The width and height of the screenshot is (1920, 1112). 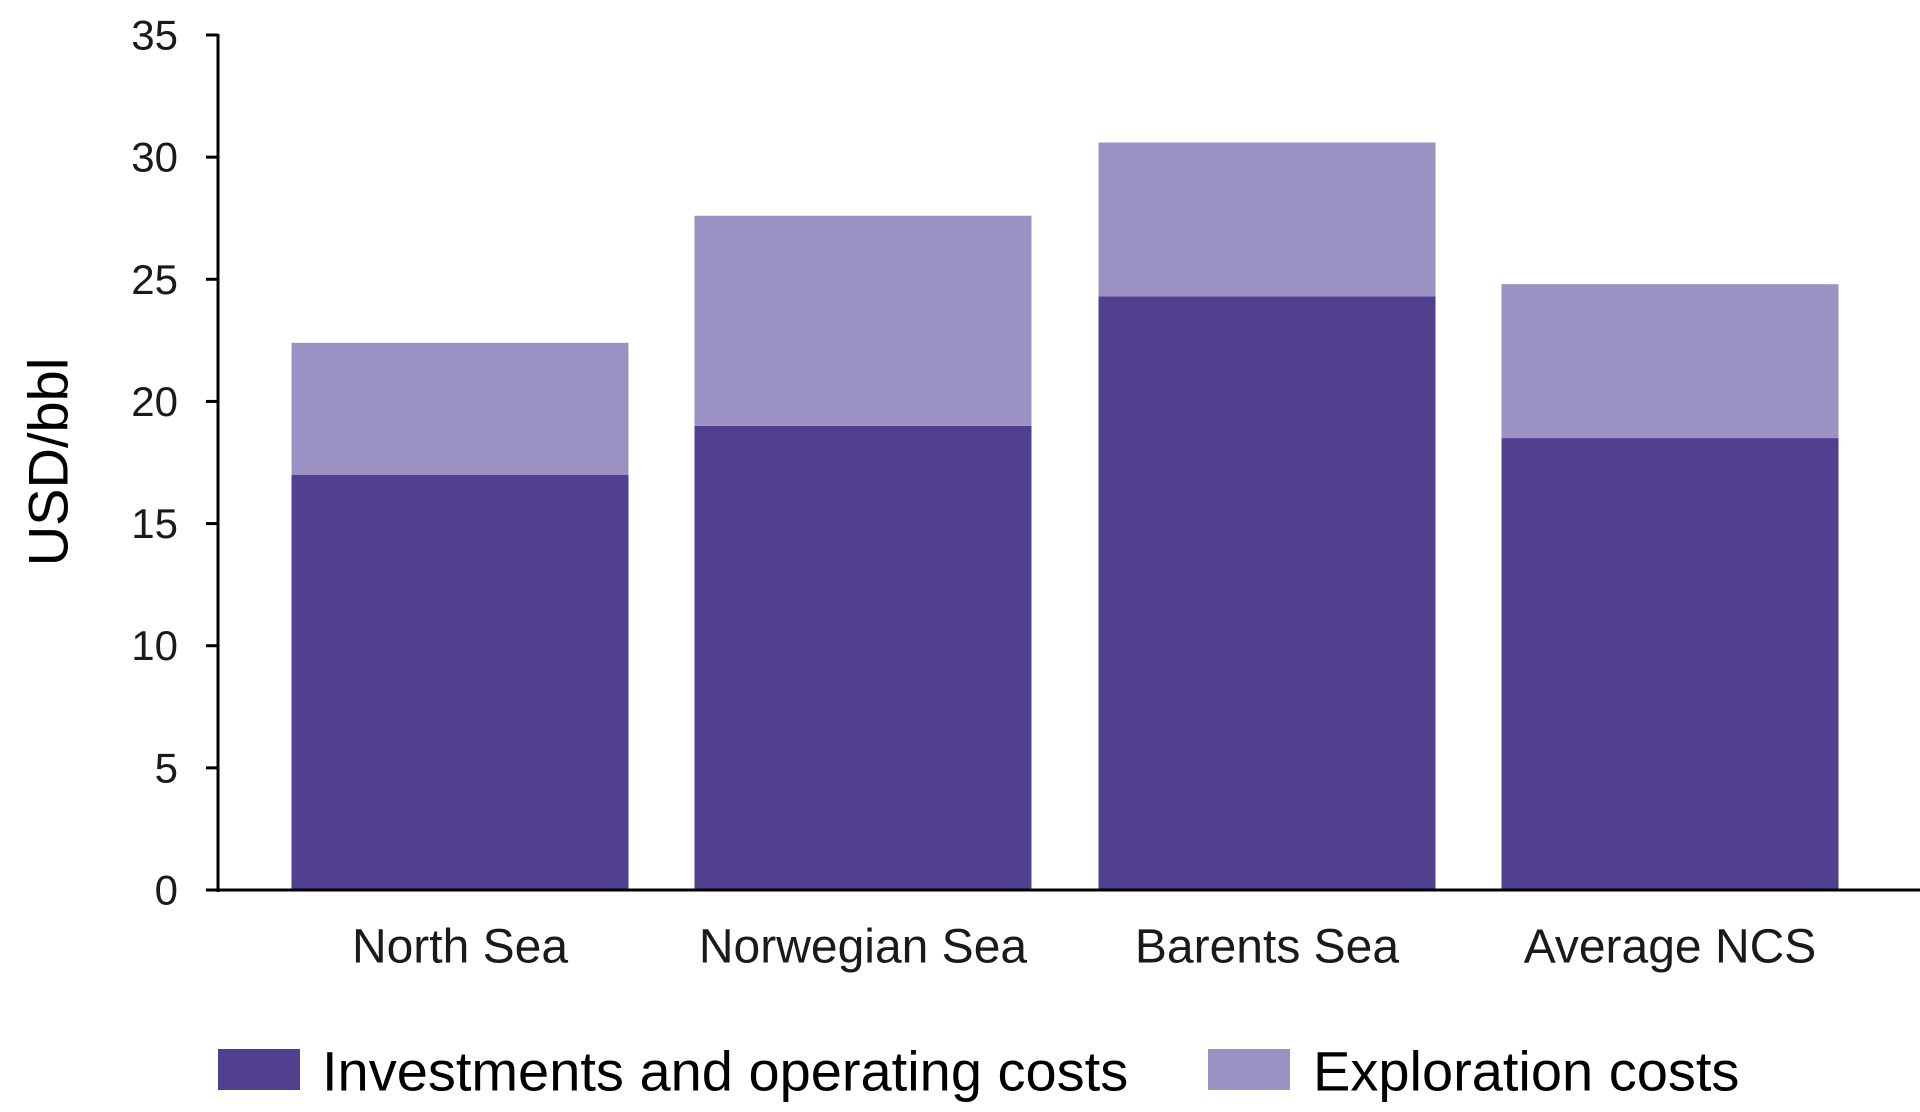 I want to click on y-ticks: 0 5 10 15 20 25 30 35, so click(x=174, y=463).